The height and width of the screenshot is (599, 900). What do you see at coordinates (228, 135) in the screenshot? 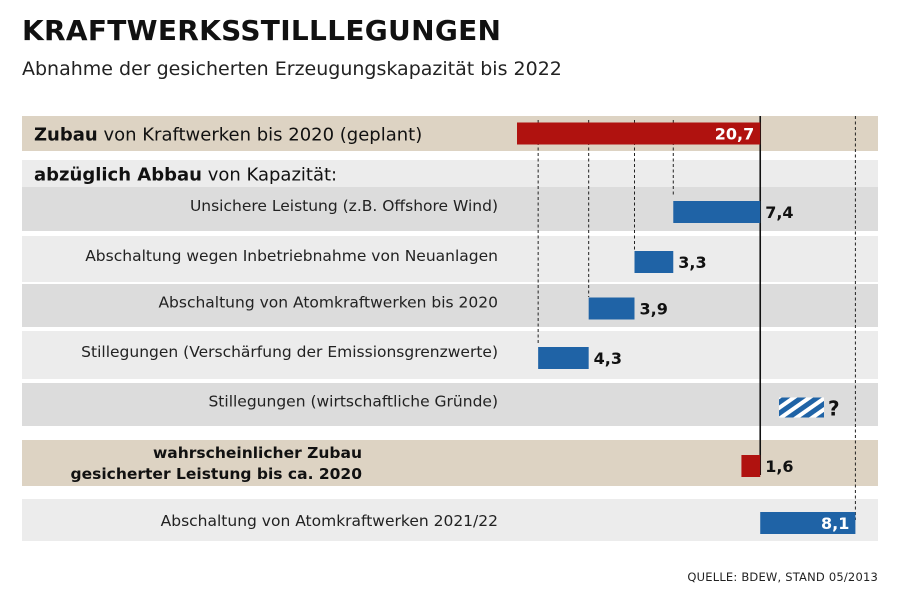
I see `row-label-zubau: Zubau von Kraftwerken bis 2020 (geplant)` at bounding box center [228, 135].